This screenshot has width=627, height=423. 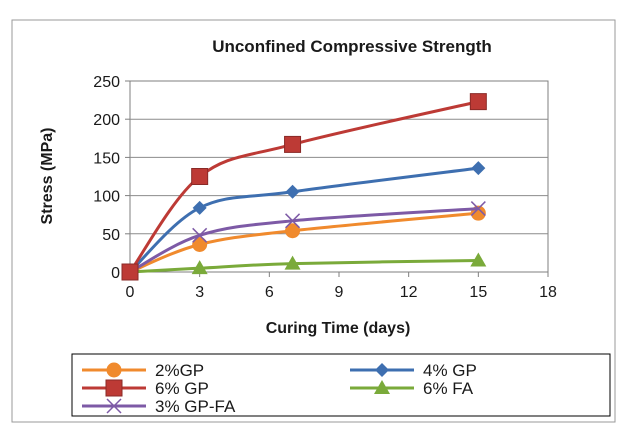 What do you see at coordinates (47, 176) in the screenshot?
I see `y-axis-label: Stress (MPa)` at bounding box center [47, 176].